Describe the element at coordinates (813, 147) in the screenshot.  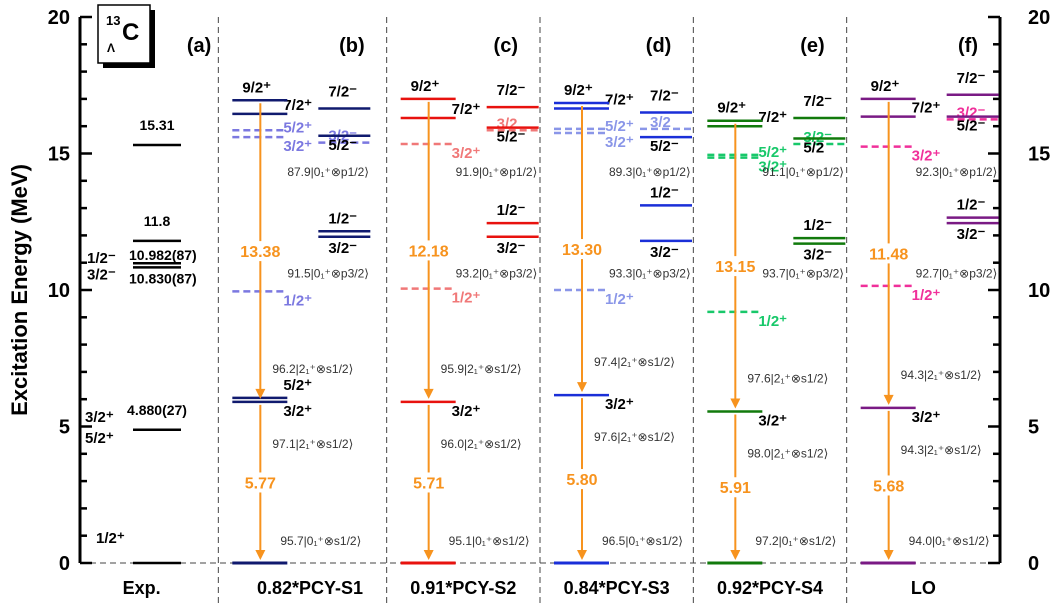
I see `jp-label: 5/2` at that location.